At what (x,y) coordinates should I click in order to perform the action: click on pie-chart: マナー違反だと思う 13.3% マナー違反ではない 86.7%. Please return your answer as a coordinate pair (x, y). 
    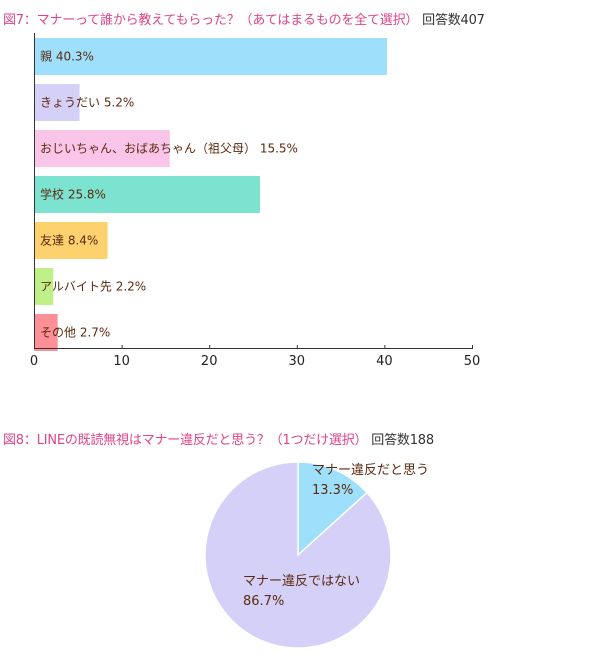
    Looking at the image, I should click on (316, 555).